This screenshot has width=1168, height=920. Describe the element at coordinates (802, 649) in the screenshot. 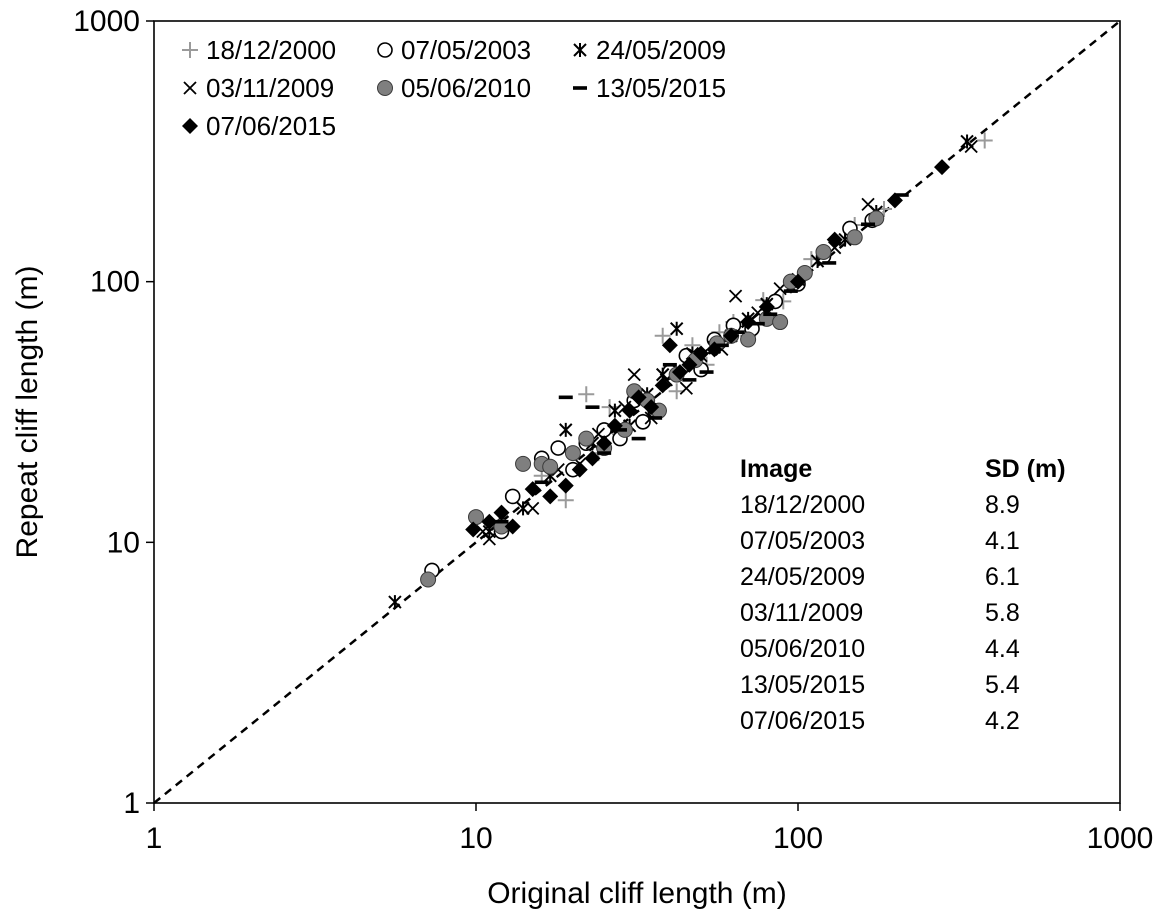

I see `table-image-date: 05/06/2010` at that location.